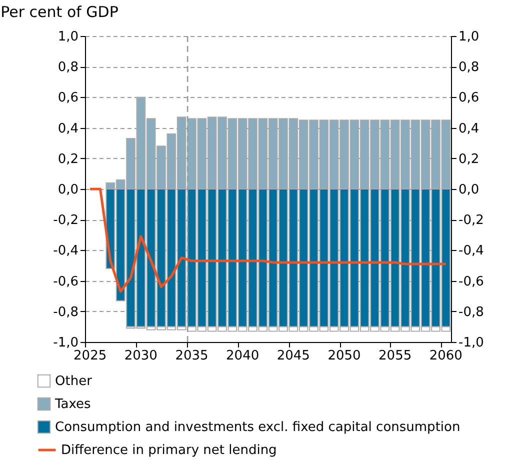 Image resolution: width=505 pixels, height=474 pixels. I want to click on y2-tick-label: 0,8, so click(469, 68).